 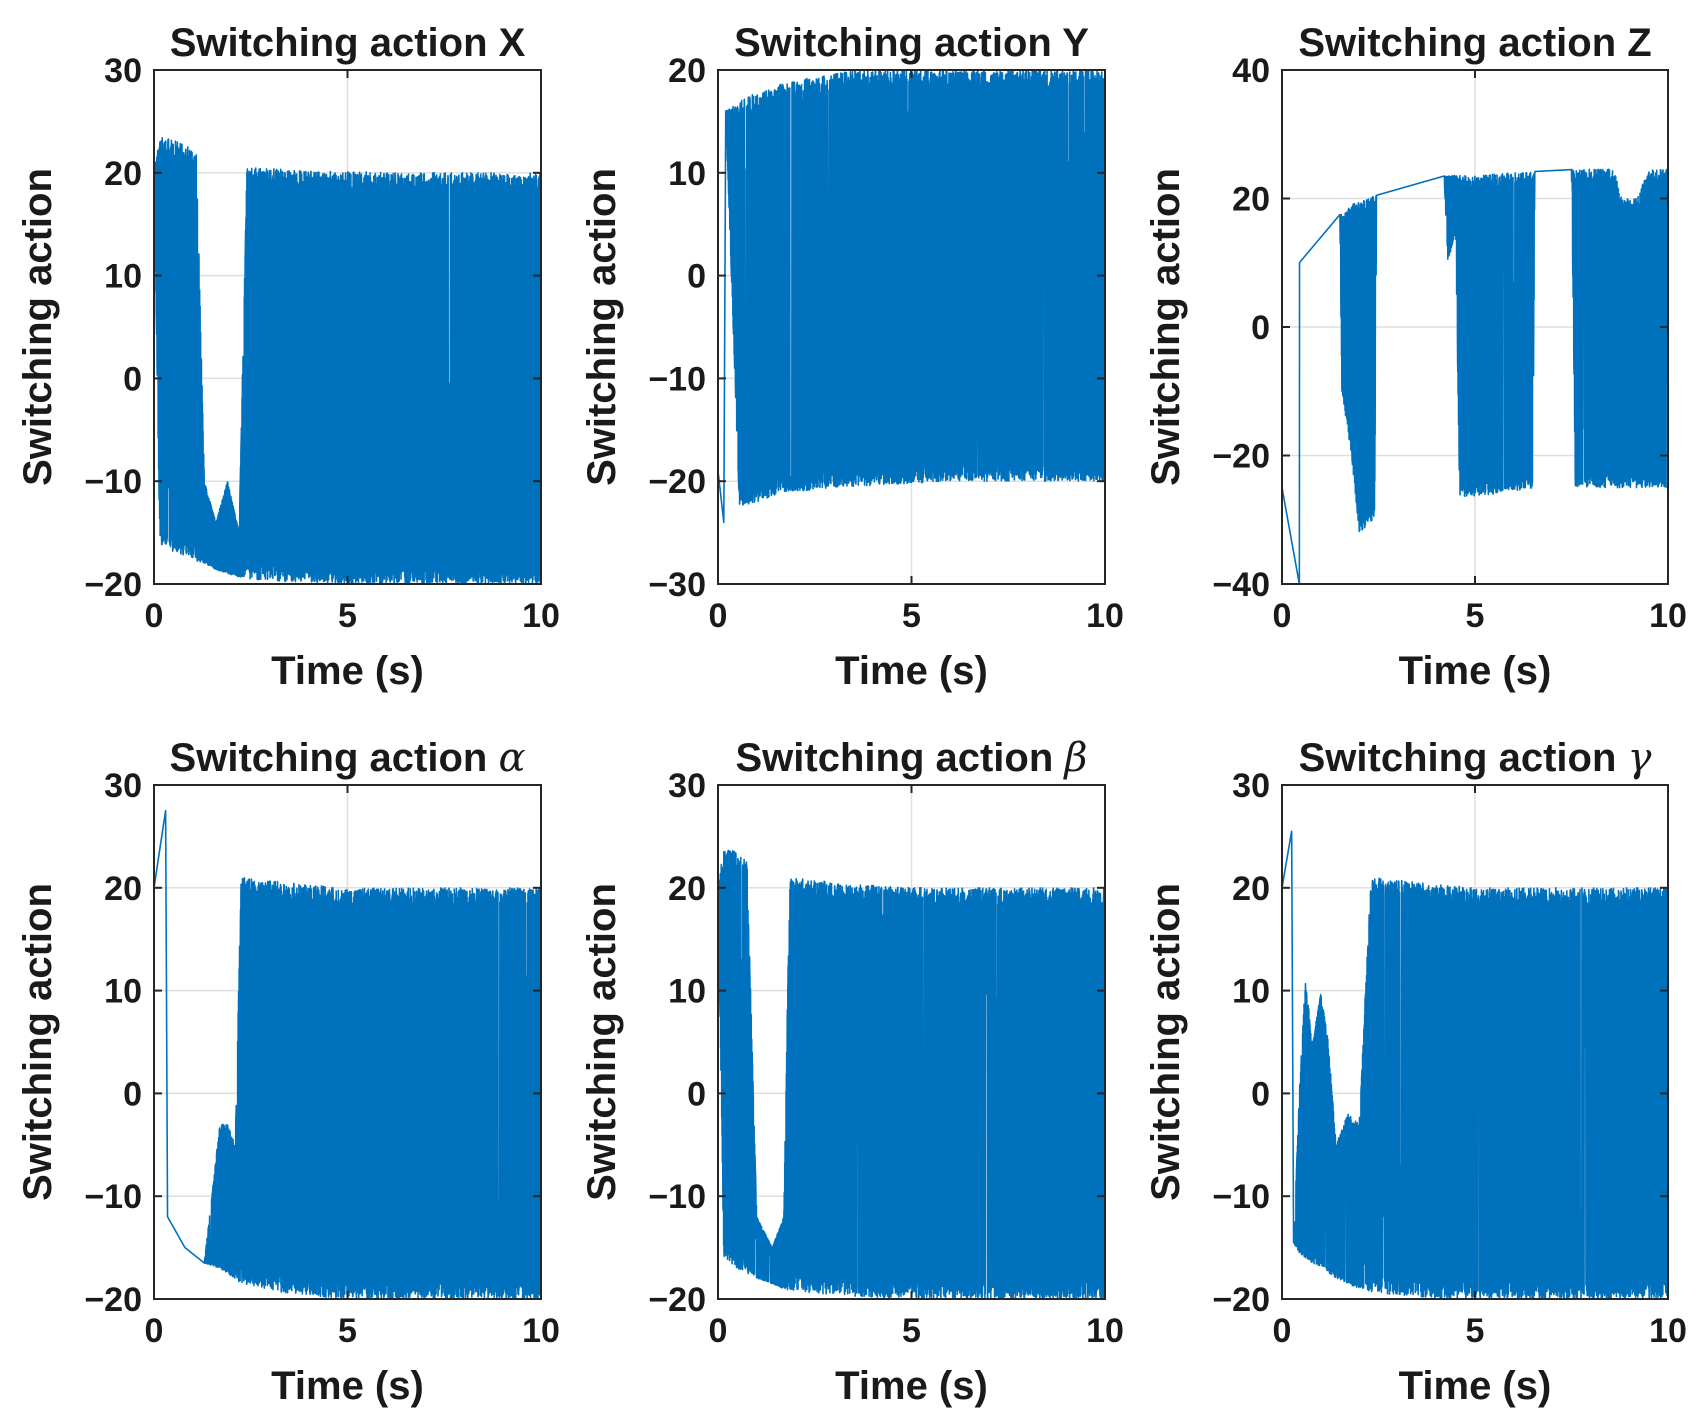 What do you see at coordinates (677, 585) in the screenshot?
I see `y-tick-label: −30` at bounding box center [677, 585].